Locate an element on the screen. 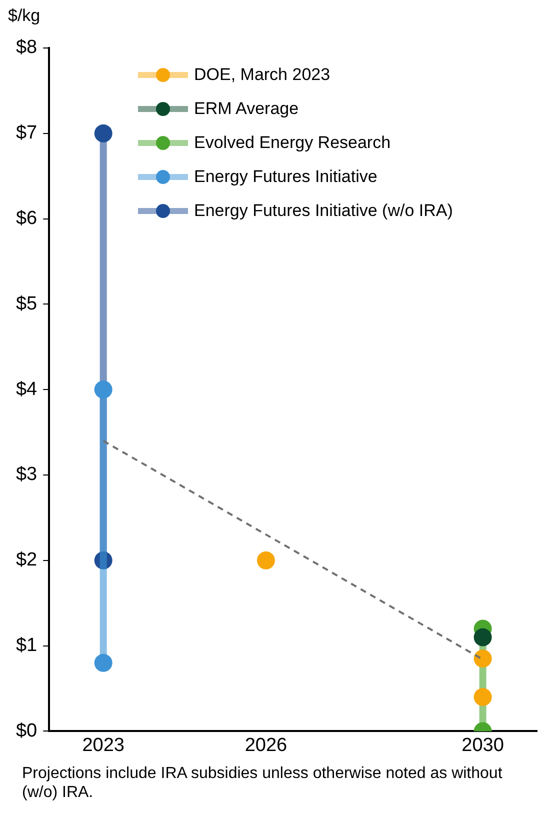 This screenshot has height=816, width=549. legend-label: ERM Average is located at coordinates (246, 109).